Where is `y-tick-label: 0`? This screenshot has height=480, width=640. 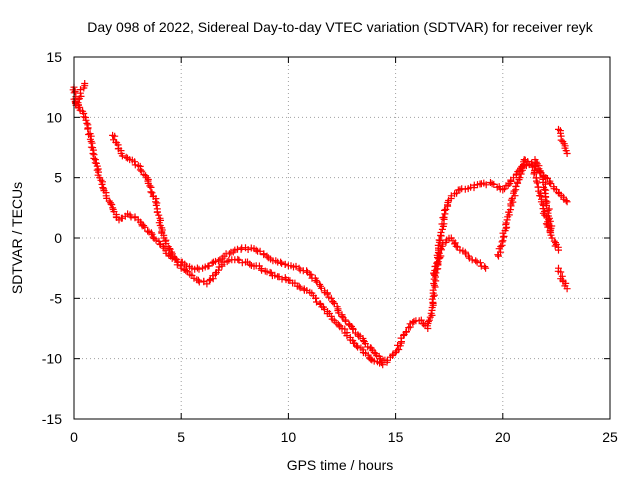 y-tick-label: 0 is located at coordinates (58, 238).